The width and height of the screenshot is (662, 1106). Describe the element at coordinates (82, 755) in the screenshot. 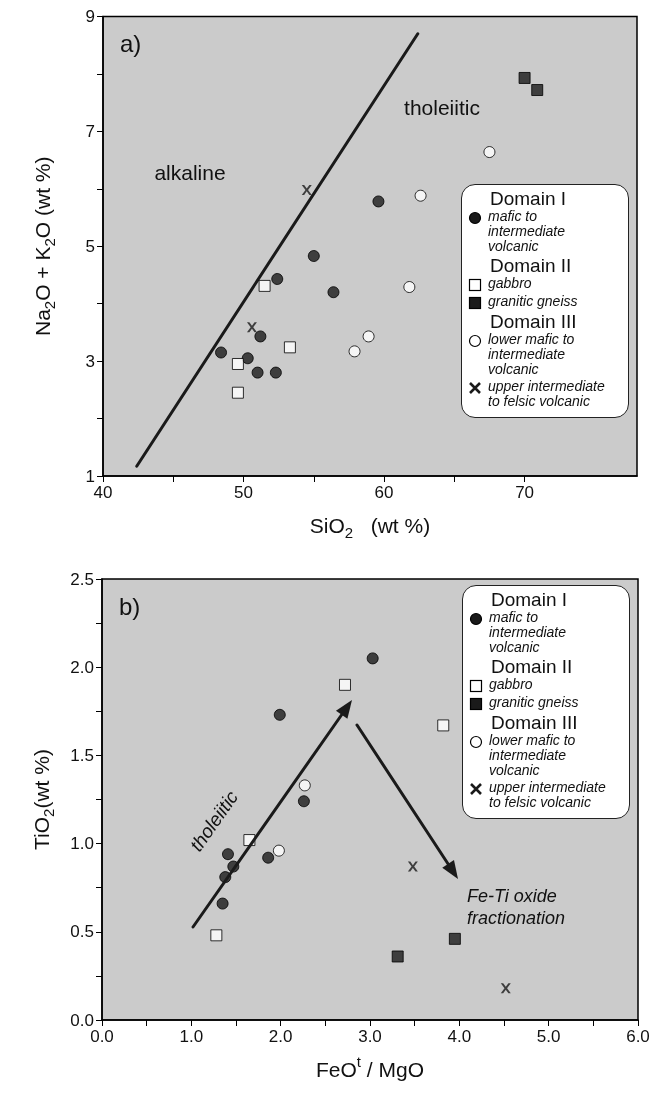

I see `y-tick-label: 1.5` at that location.